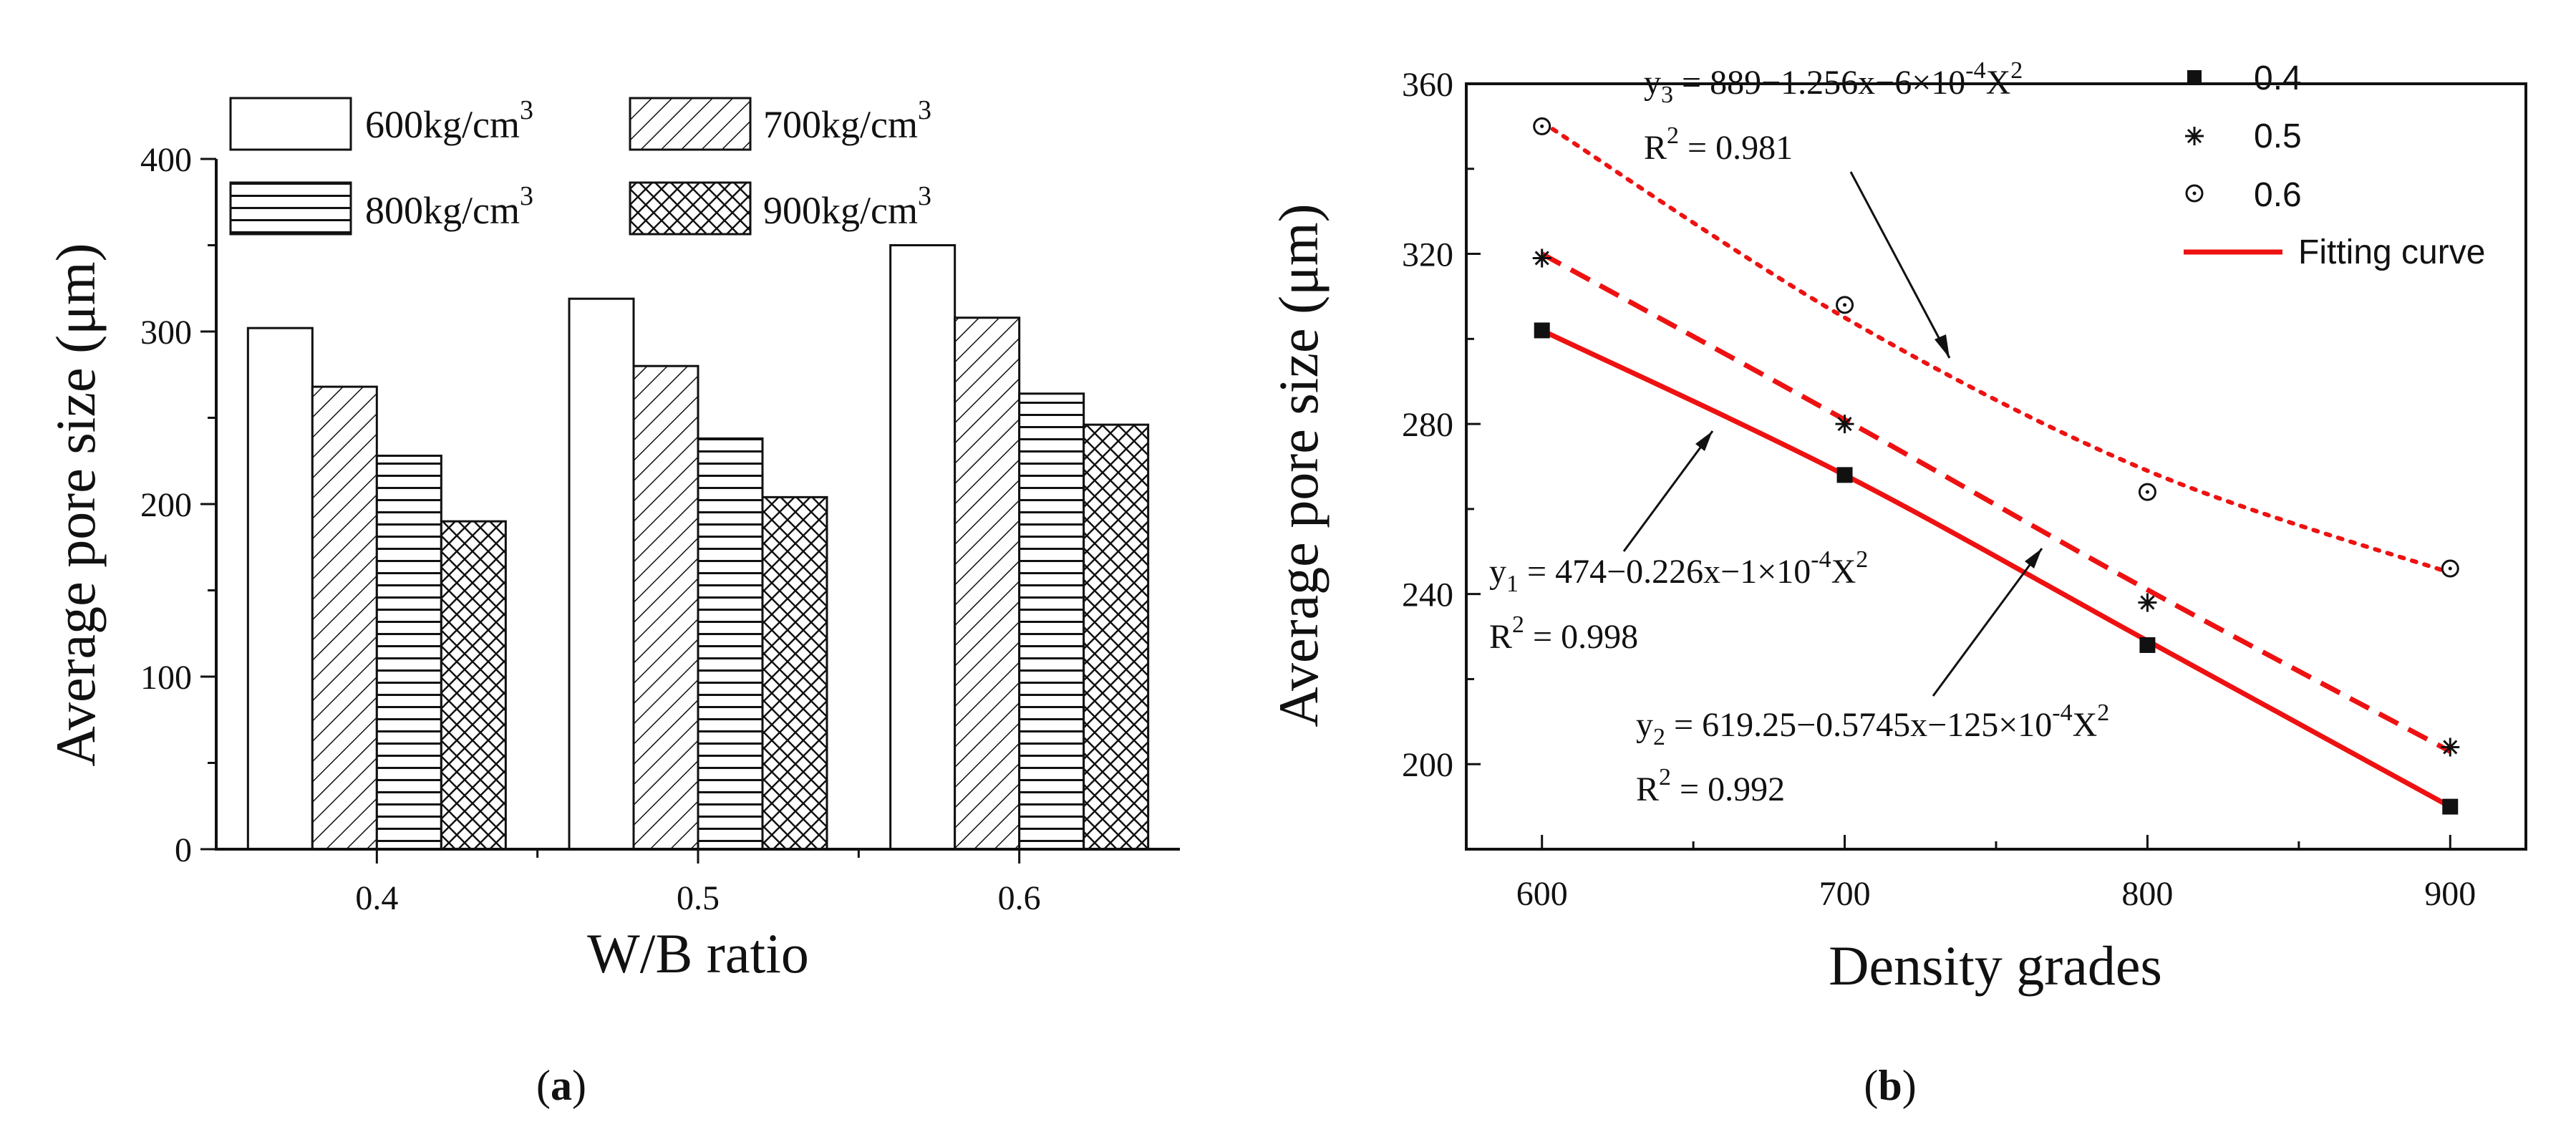 This screenshot has height=1127, width=2576. I want to click on legend-sup-900: 3, so click(924, 196).